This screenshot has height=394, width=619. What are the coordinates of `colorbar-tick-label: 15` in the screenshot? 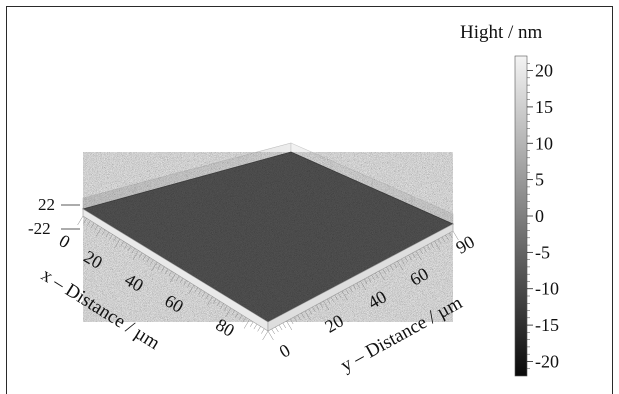 It's located at (544, 107).